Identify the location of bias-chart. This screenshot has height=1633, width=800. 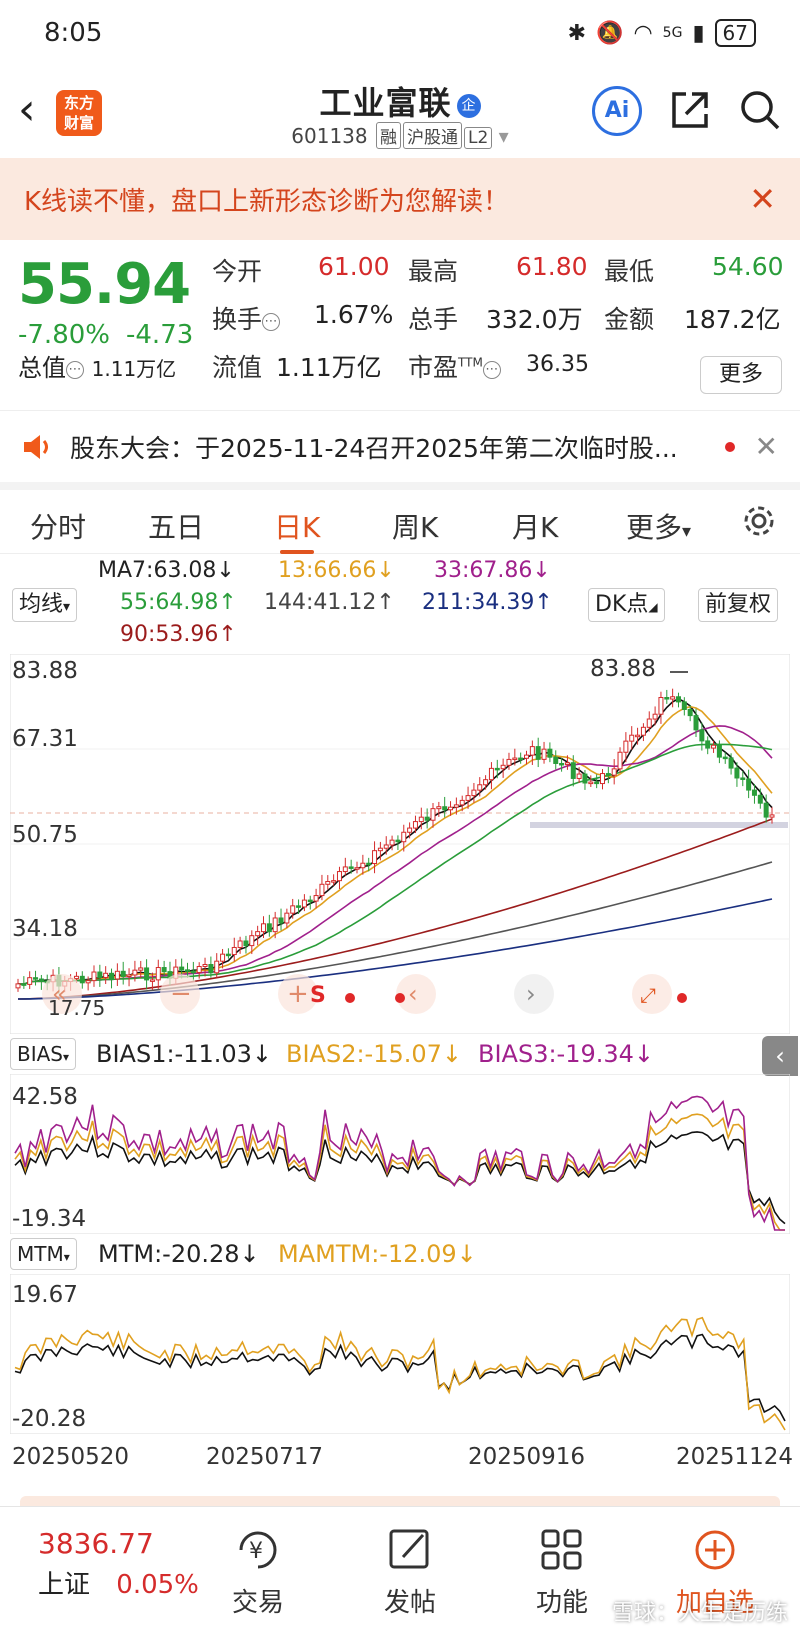
(400, 1154).